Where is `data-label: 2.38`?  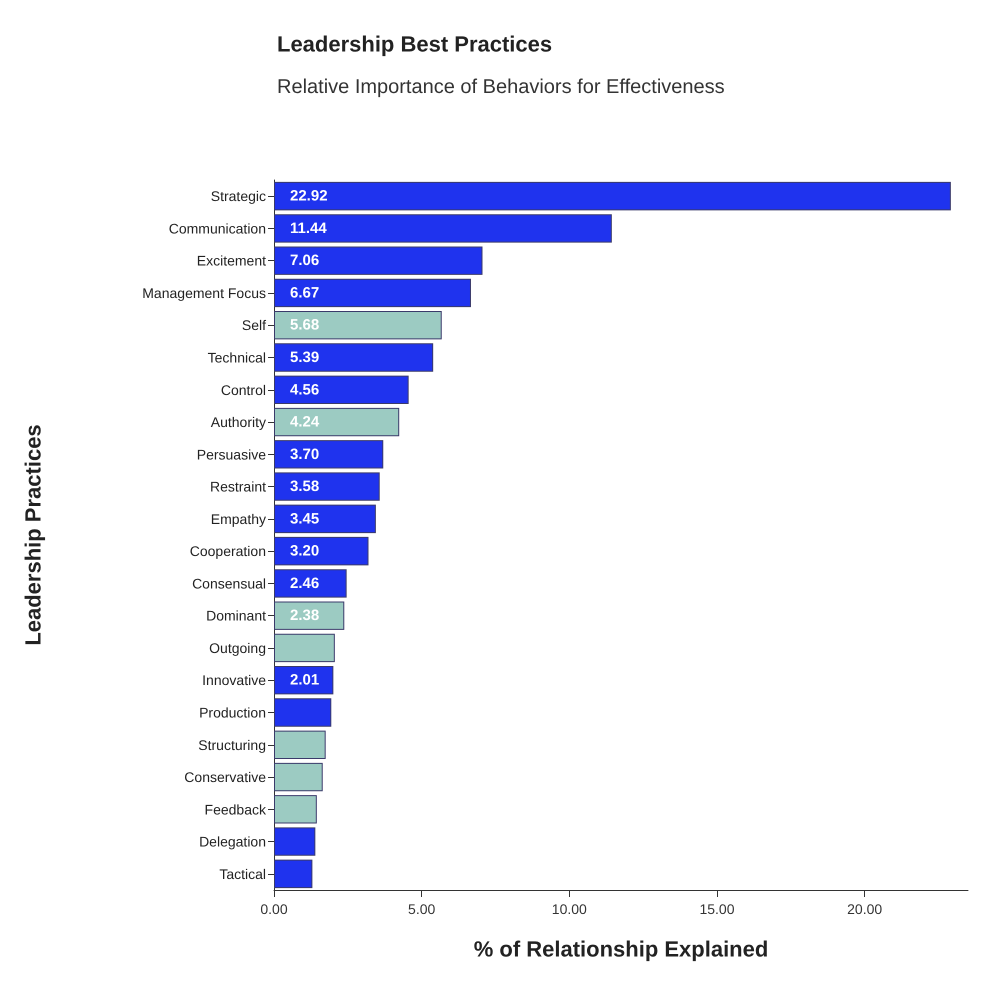
data-label: 2.38 is located at coordinates (305, 615).